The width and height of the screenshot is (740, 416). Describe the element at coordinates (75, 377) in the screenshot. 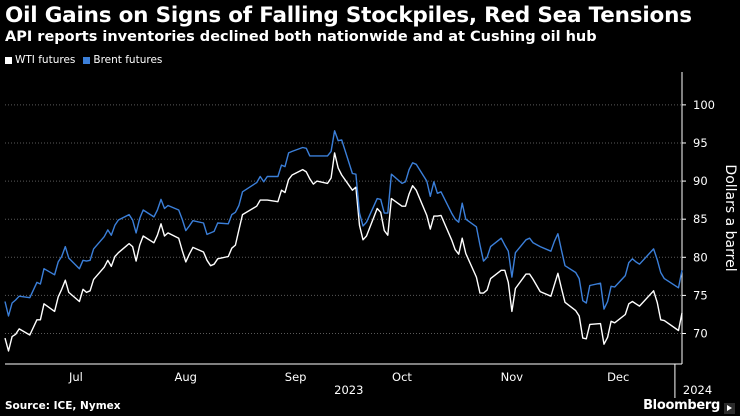

I see `x-tick-label-jul: Jul` at that location.